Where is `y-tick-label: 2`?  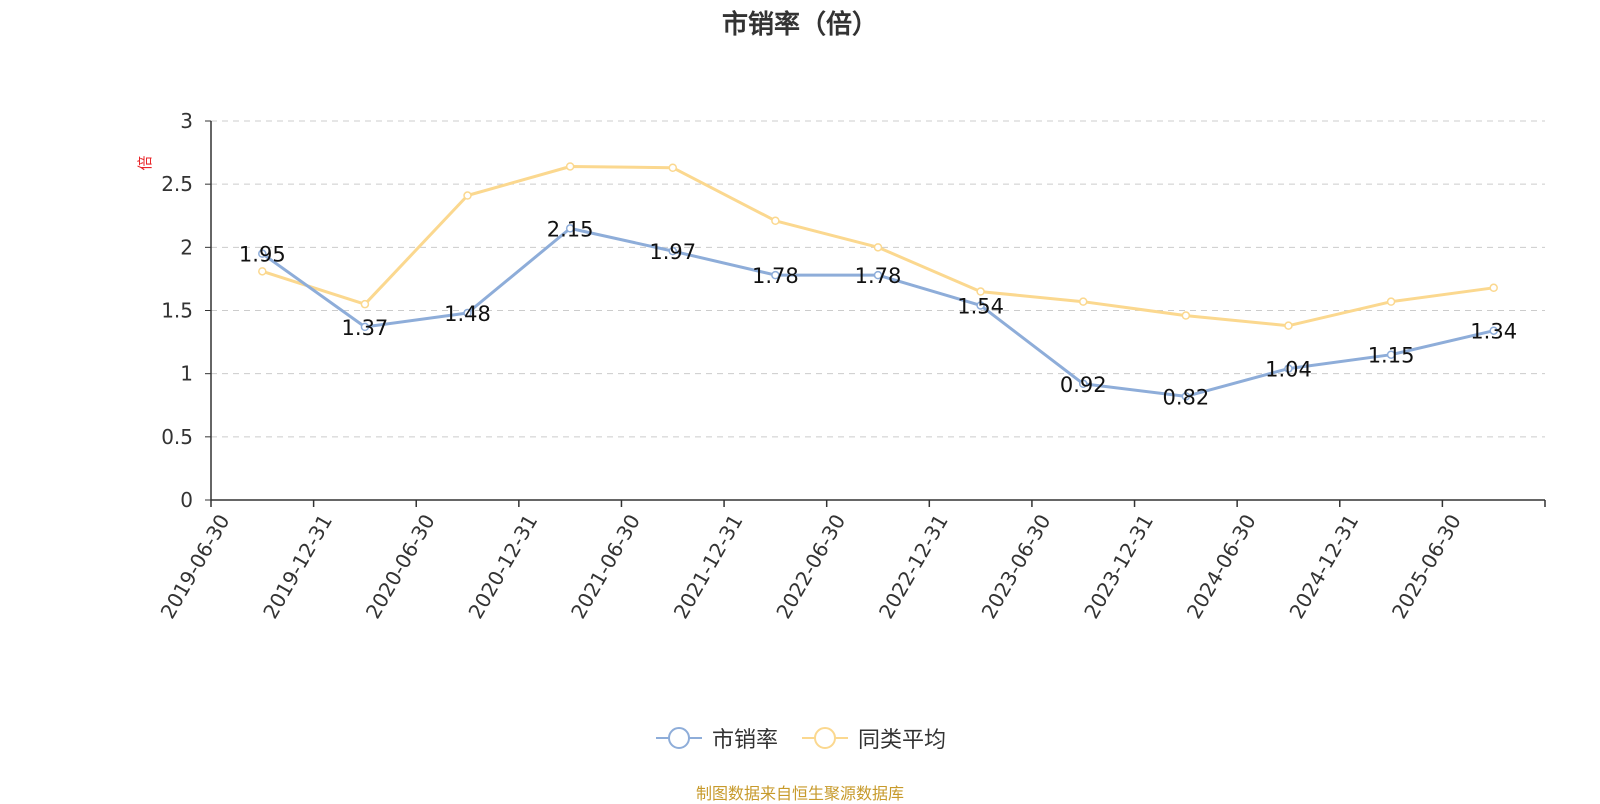 y-tick-label: 2 is located at coordinates (186, 247).